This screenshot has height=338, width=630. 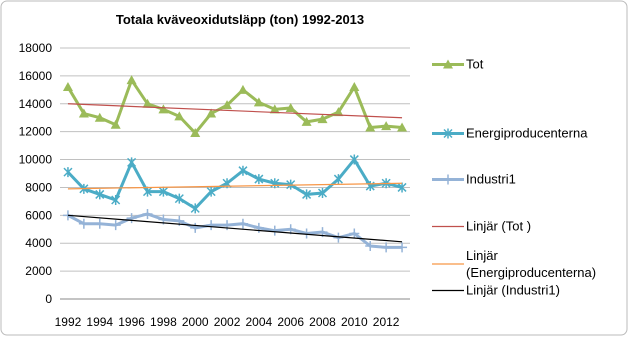 What do you see at coordinates (525, 64) in the screenshot?
I see `legend-item: Tot` at bounding box center [525, 64].